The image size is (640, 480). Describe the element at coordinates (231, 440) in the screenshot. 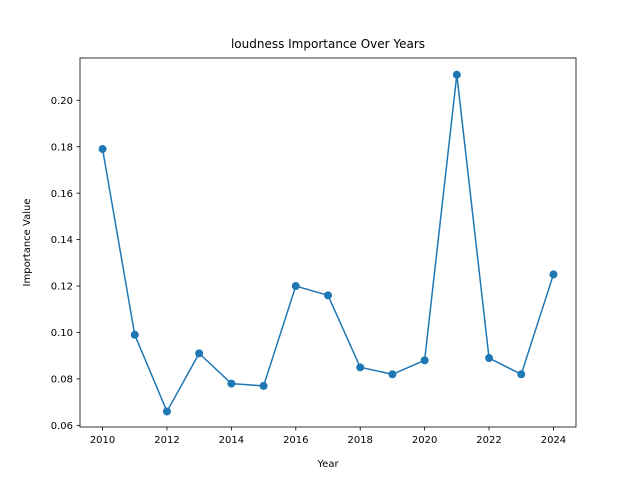

I see `x-tick-label: 2014` at that location.